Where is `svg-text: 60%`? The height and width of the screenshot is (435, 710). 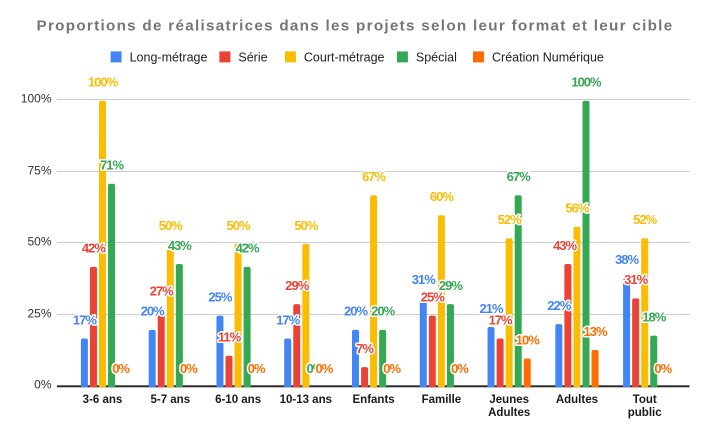 svg-text: 60% is located at coordinates (442, 196).